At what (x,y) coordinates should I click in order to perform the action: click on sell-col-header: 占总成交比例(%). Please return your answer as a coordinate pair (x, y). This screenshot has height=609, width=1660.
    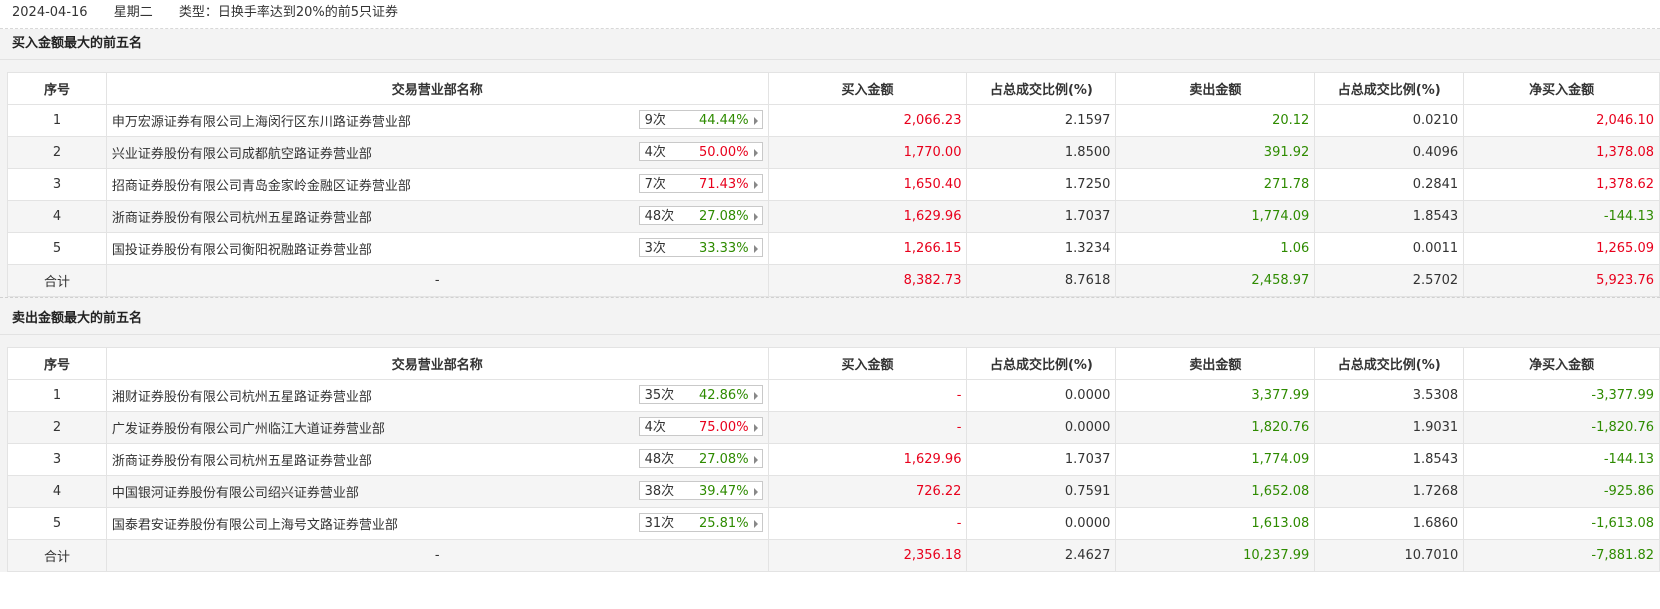
    Looking at the image, I should click on (1041, 363).